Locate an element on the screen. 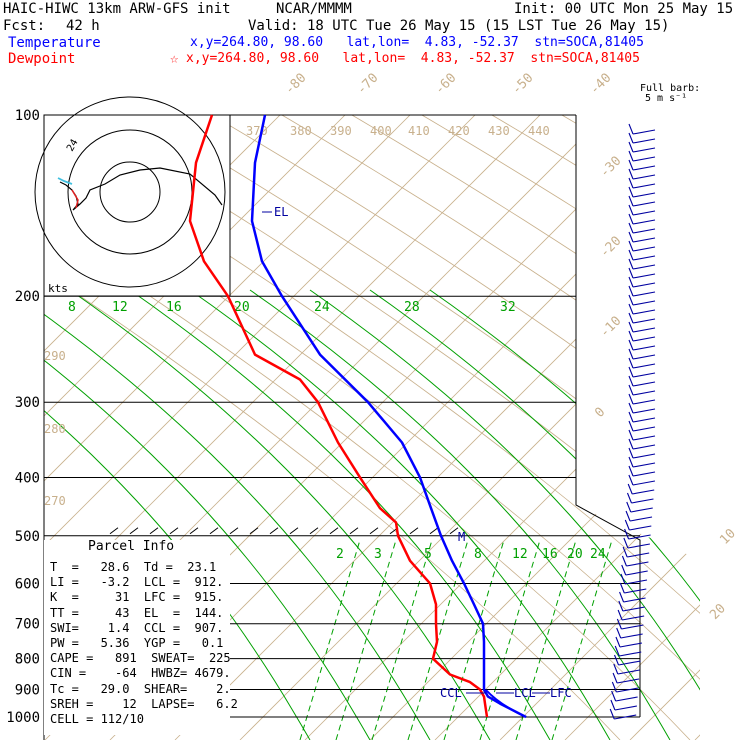  isotherm-label: -30 is located at coordinates (610, 167).